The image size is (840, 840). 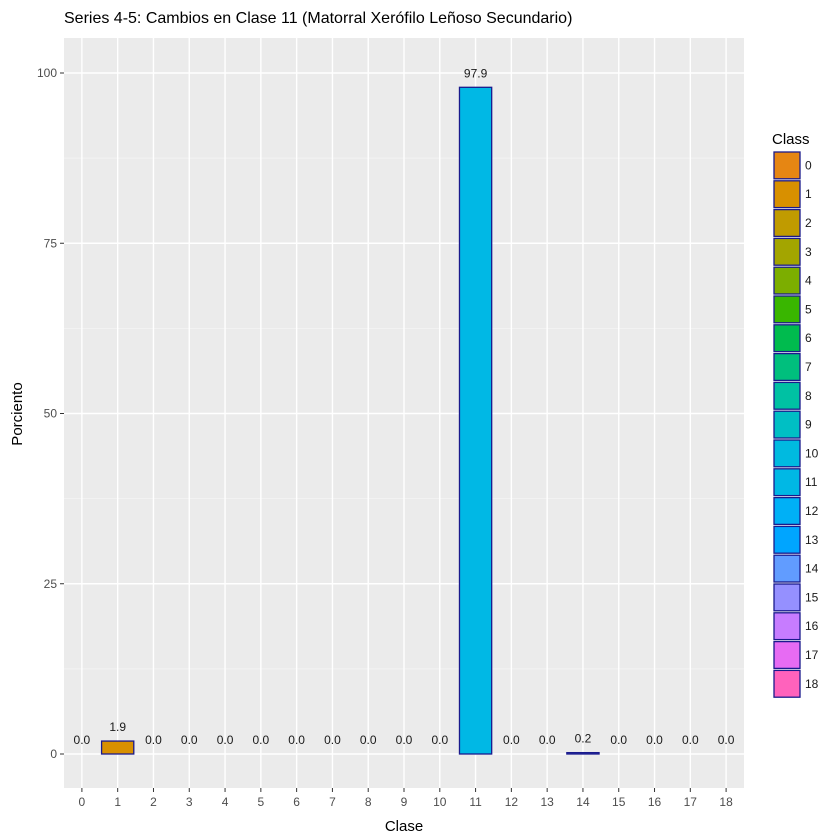 What do you see at coordinates (726, 740) in the screenshot?
I see `data-label-class-18: 0.0` at bounding box center [726, 740].